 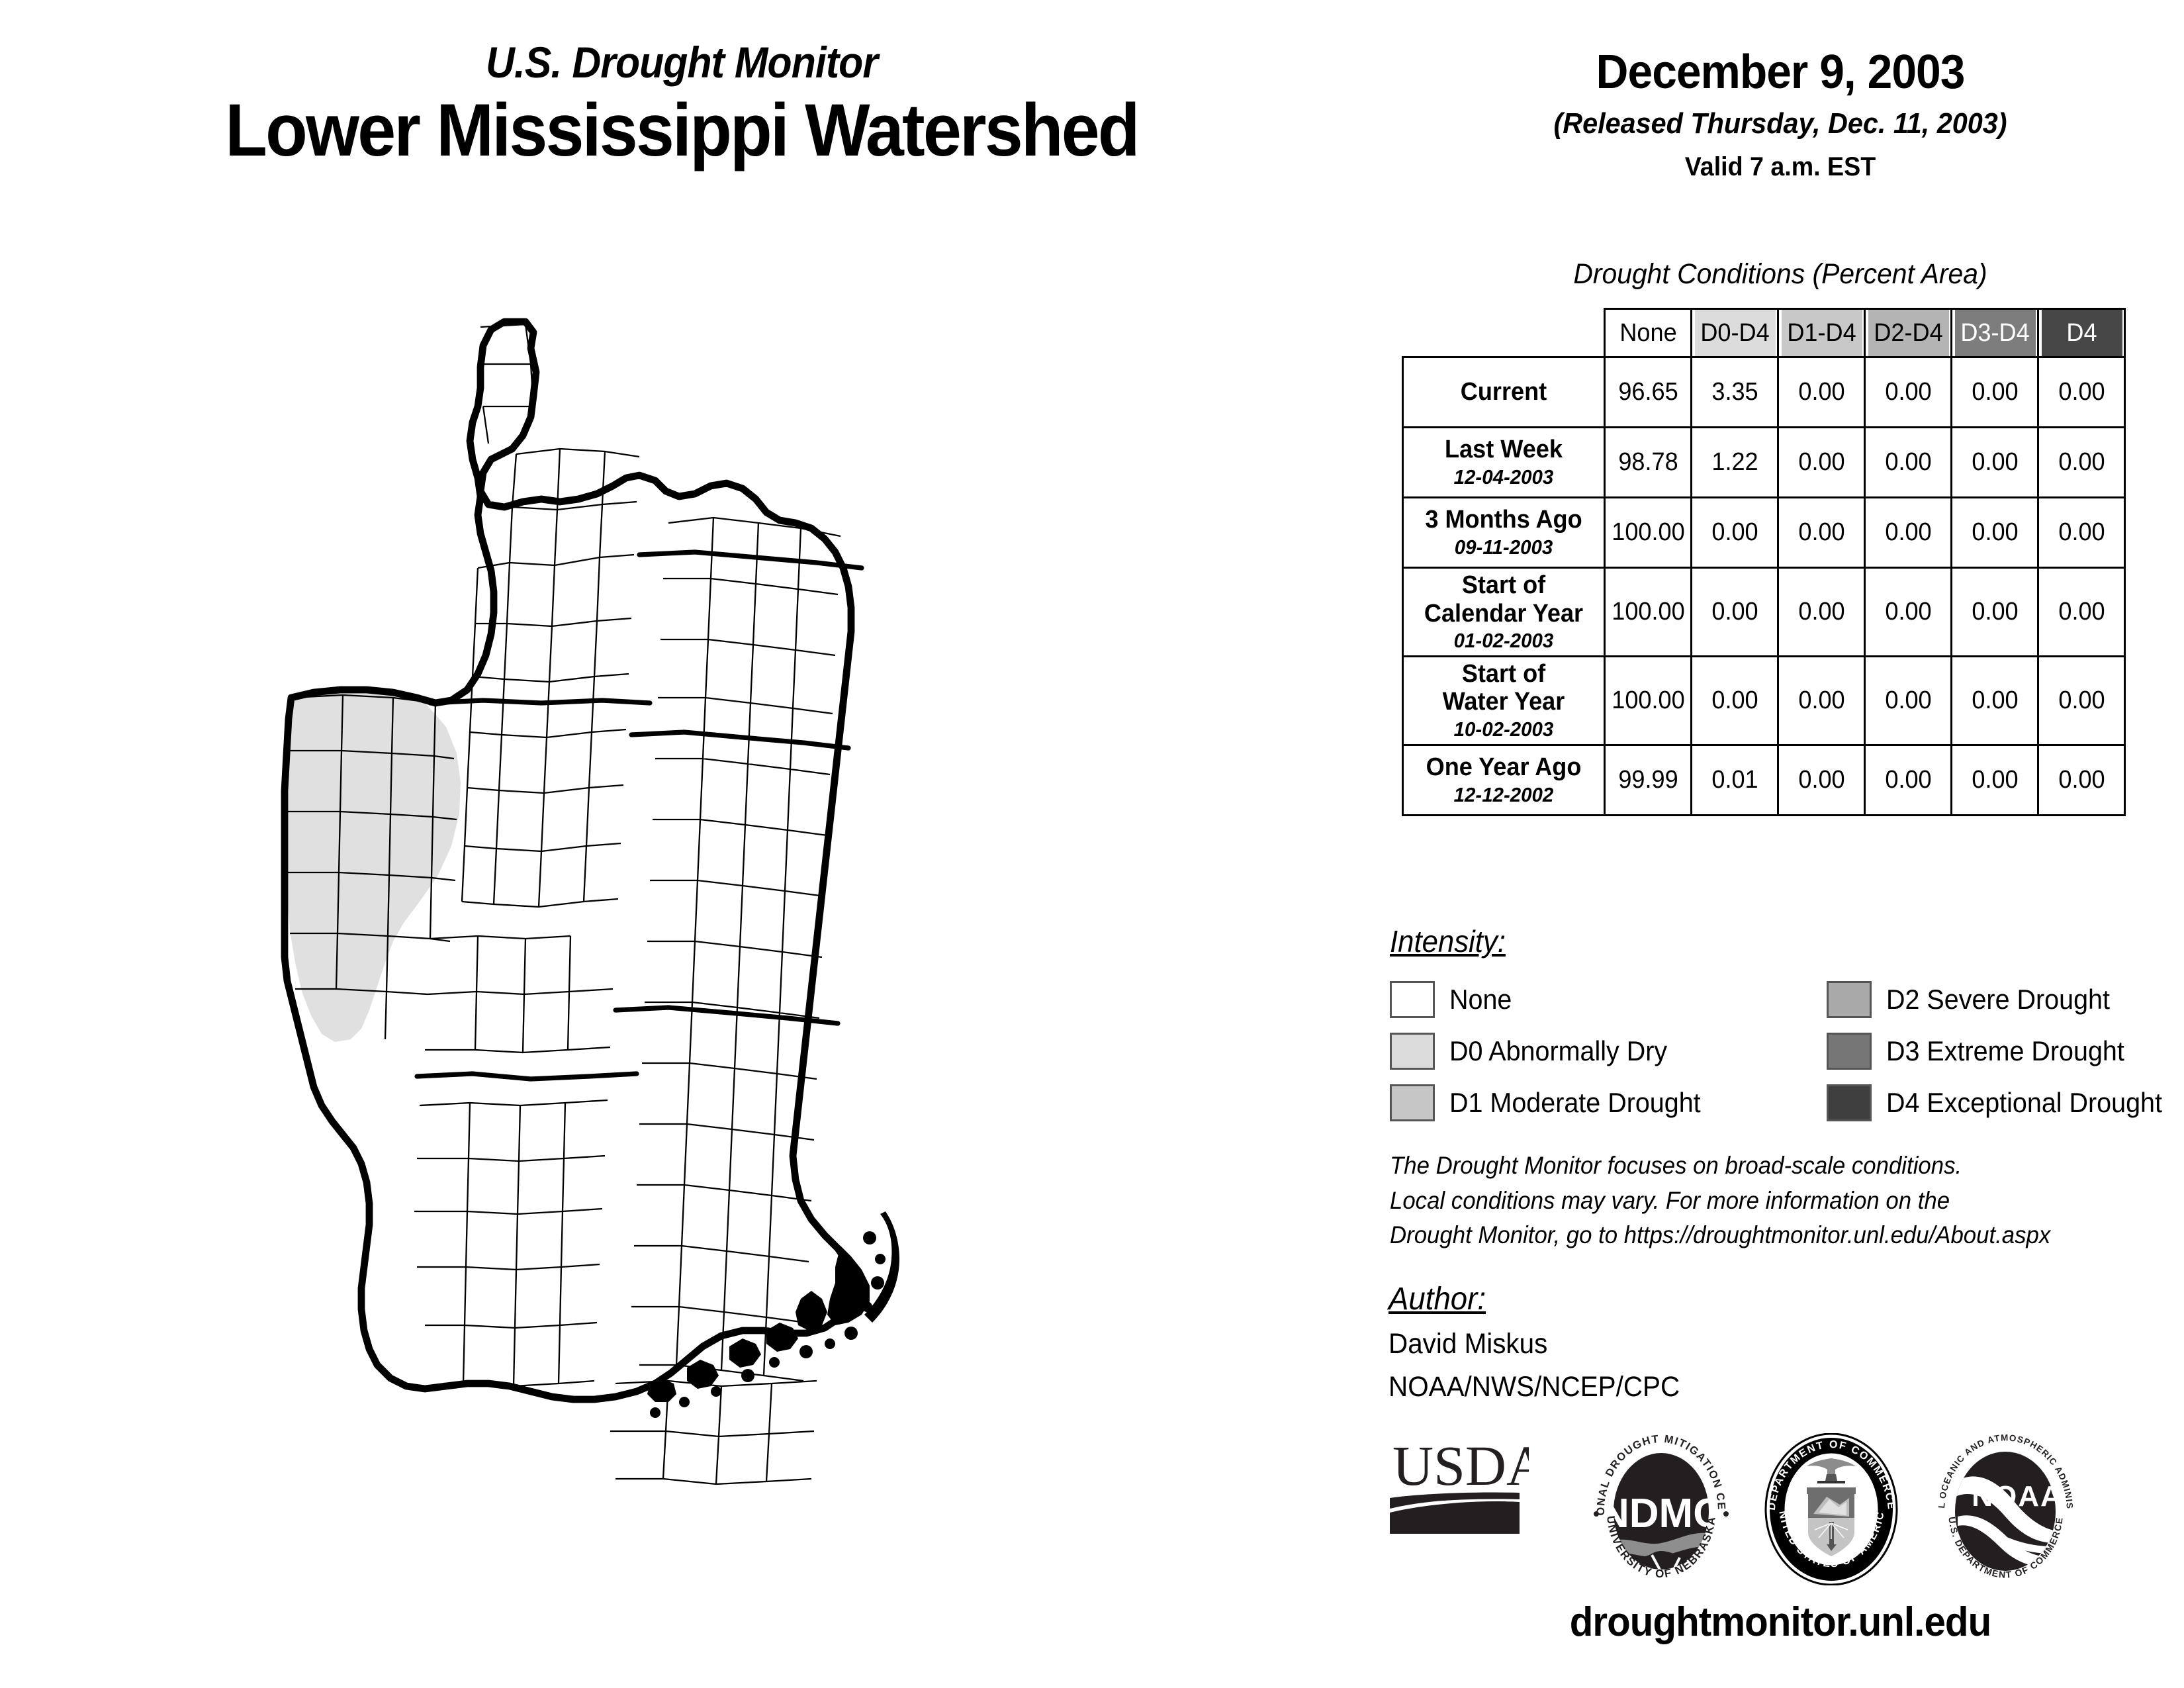 I want to click on legend-entry: D4 Exceptional Drought, so click(x=2005, y=1102).